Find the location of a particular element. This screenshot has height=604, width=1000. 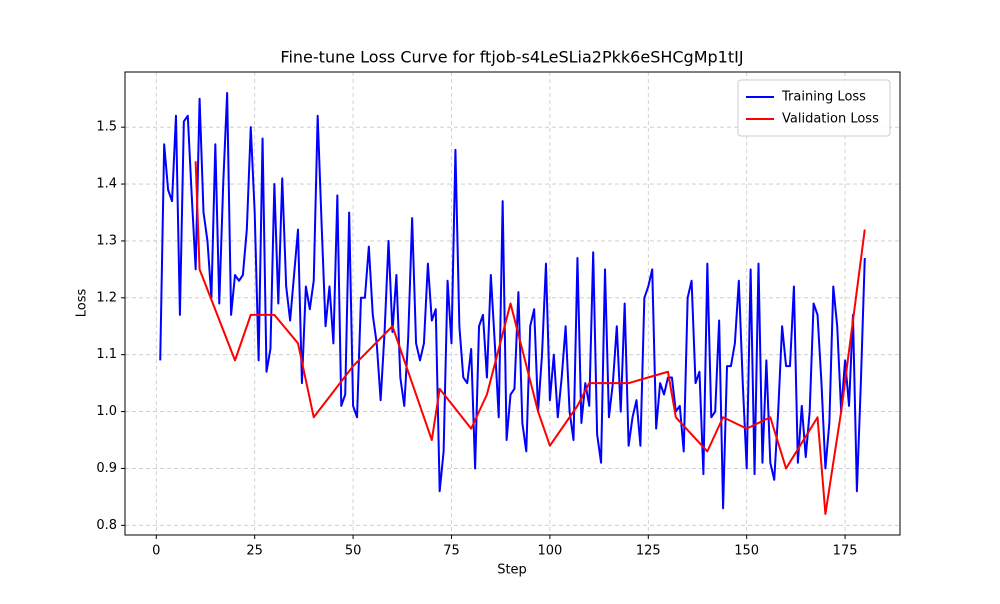

x-axis-label: Step is located at coordinates (512, 570).